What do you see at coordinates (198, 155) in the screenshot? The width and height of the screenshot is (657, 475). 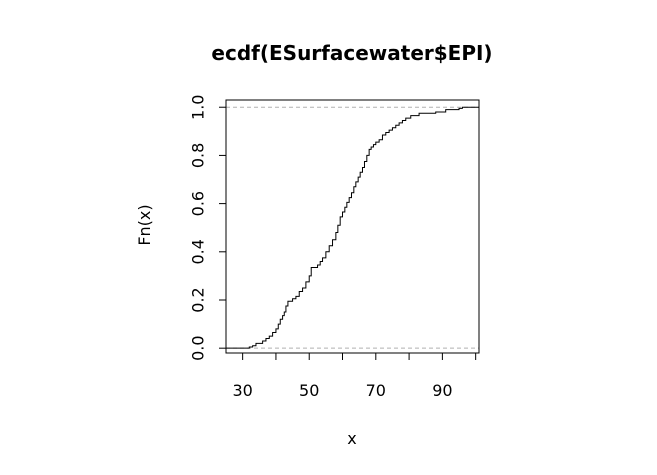 I see `y-tick-label-0.8: 0.8` at bounding box center [198, 155].